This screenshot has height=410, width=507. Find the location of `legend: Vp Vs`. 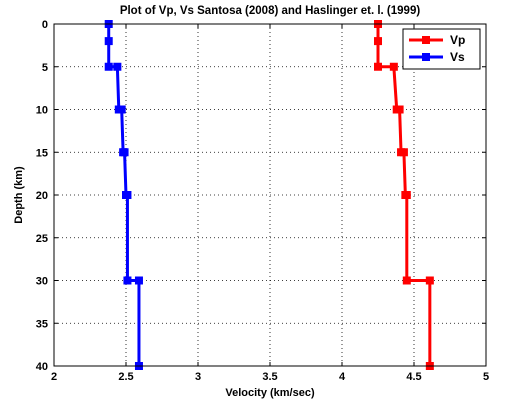

legend: Vp Vs is located at coordinates (441, 49).